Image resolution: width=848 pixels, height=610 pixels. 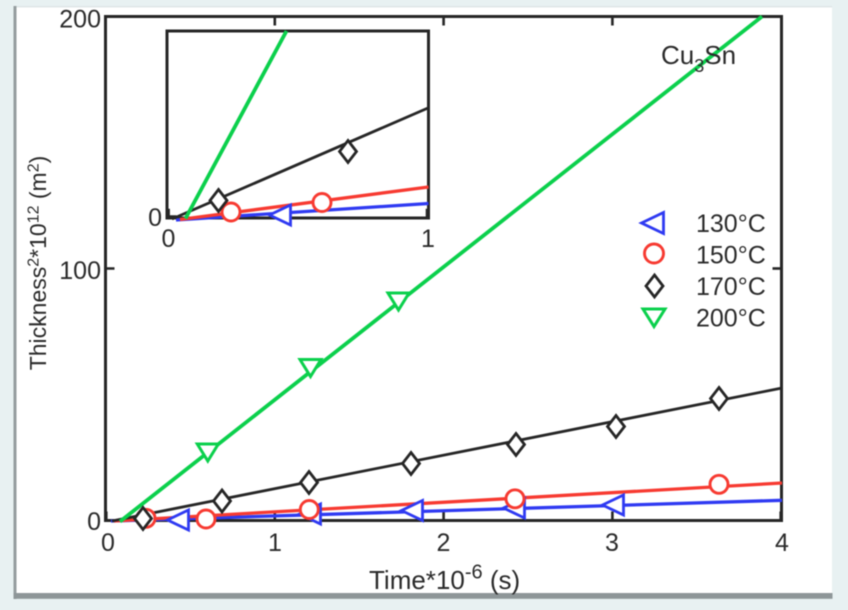 I want to click on svg-text: 100, so click(x=80, y=271).